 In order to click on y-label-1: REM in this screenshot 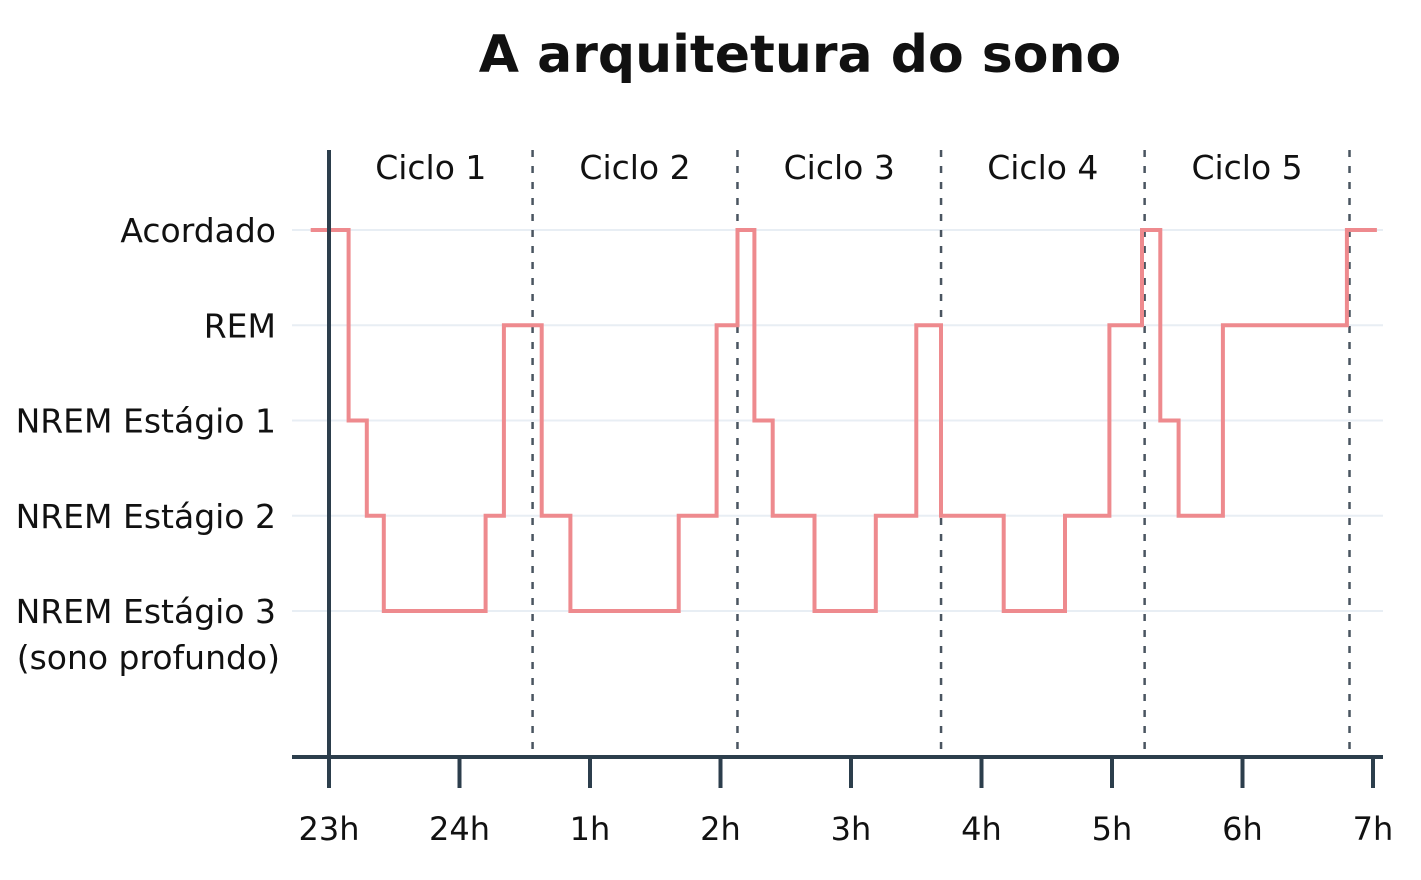, I will do `click(240, 325)`.